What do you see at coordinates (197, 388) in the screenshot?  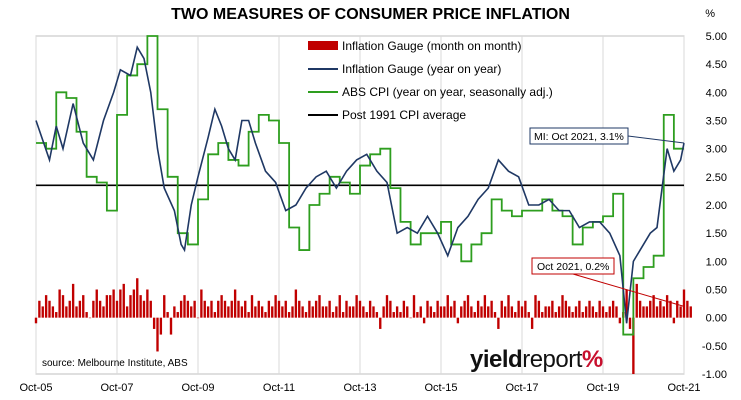 I see `x-tick-label: Oct-09` at bounding box center [197, 388].